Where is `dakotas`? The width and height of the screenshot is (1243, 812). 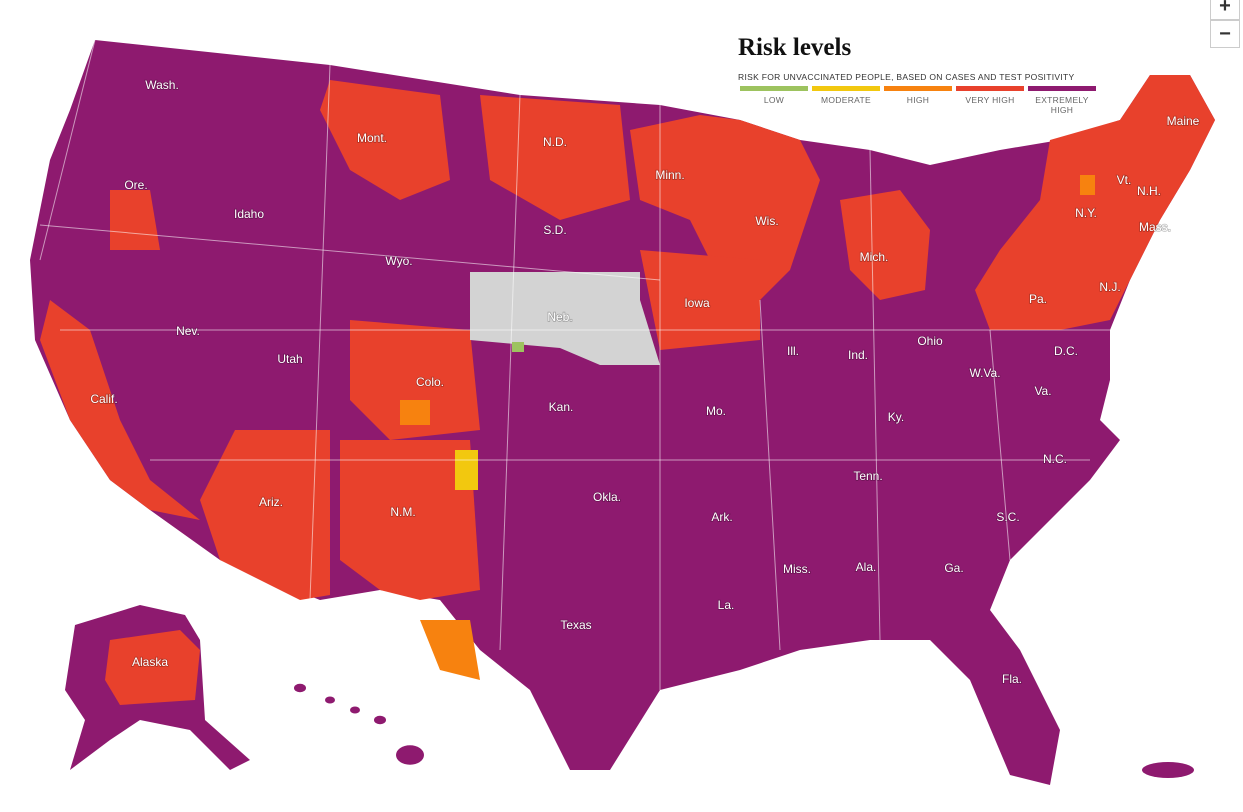 dakotas is located at coordinates (555, 157).